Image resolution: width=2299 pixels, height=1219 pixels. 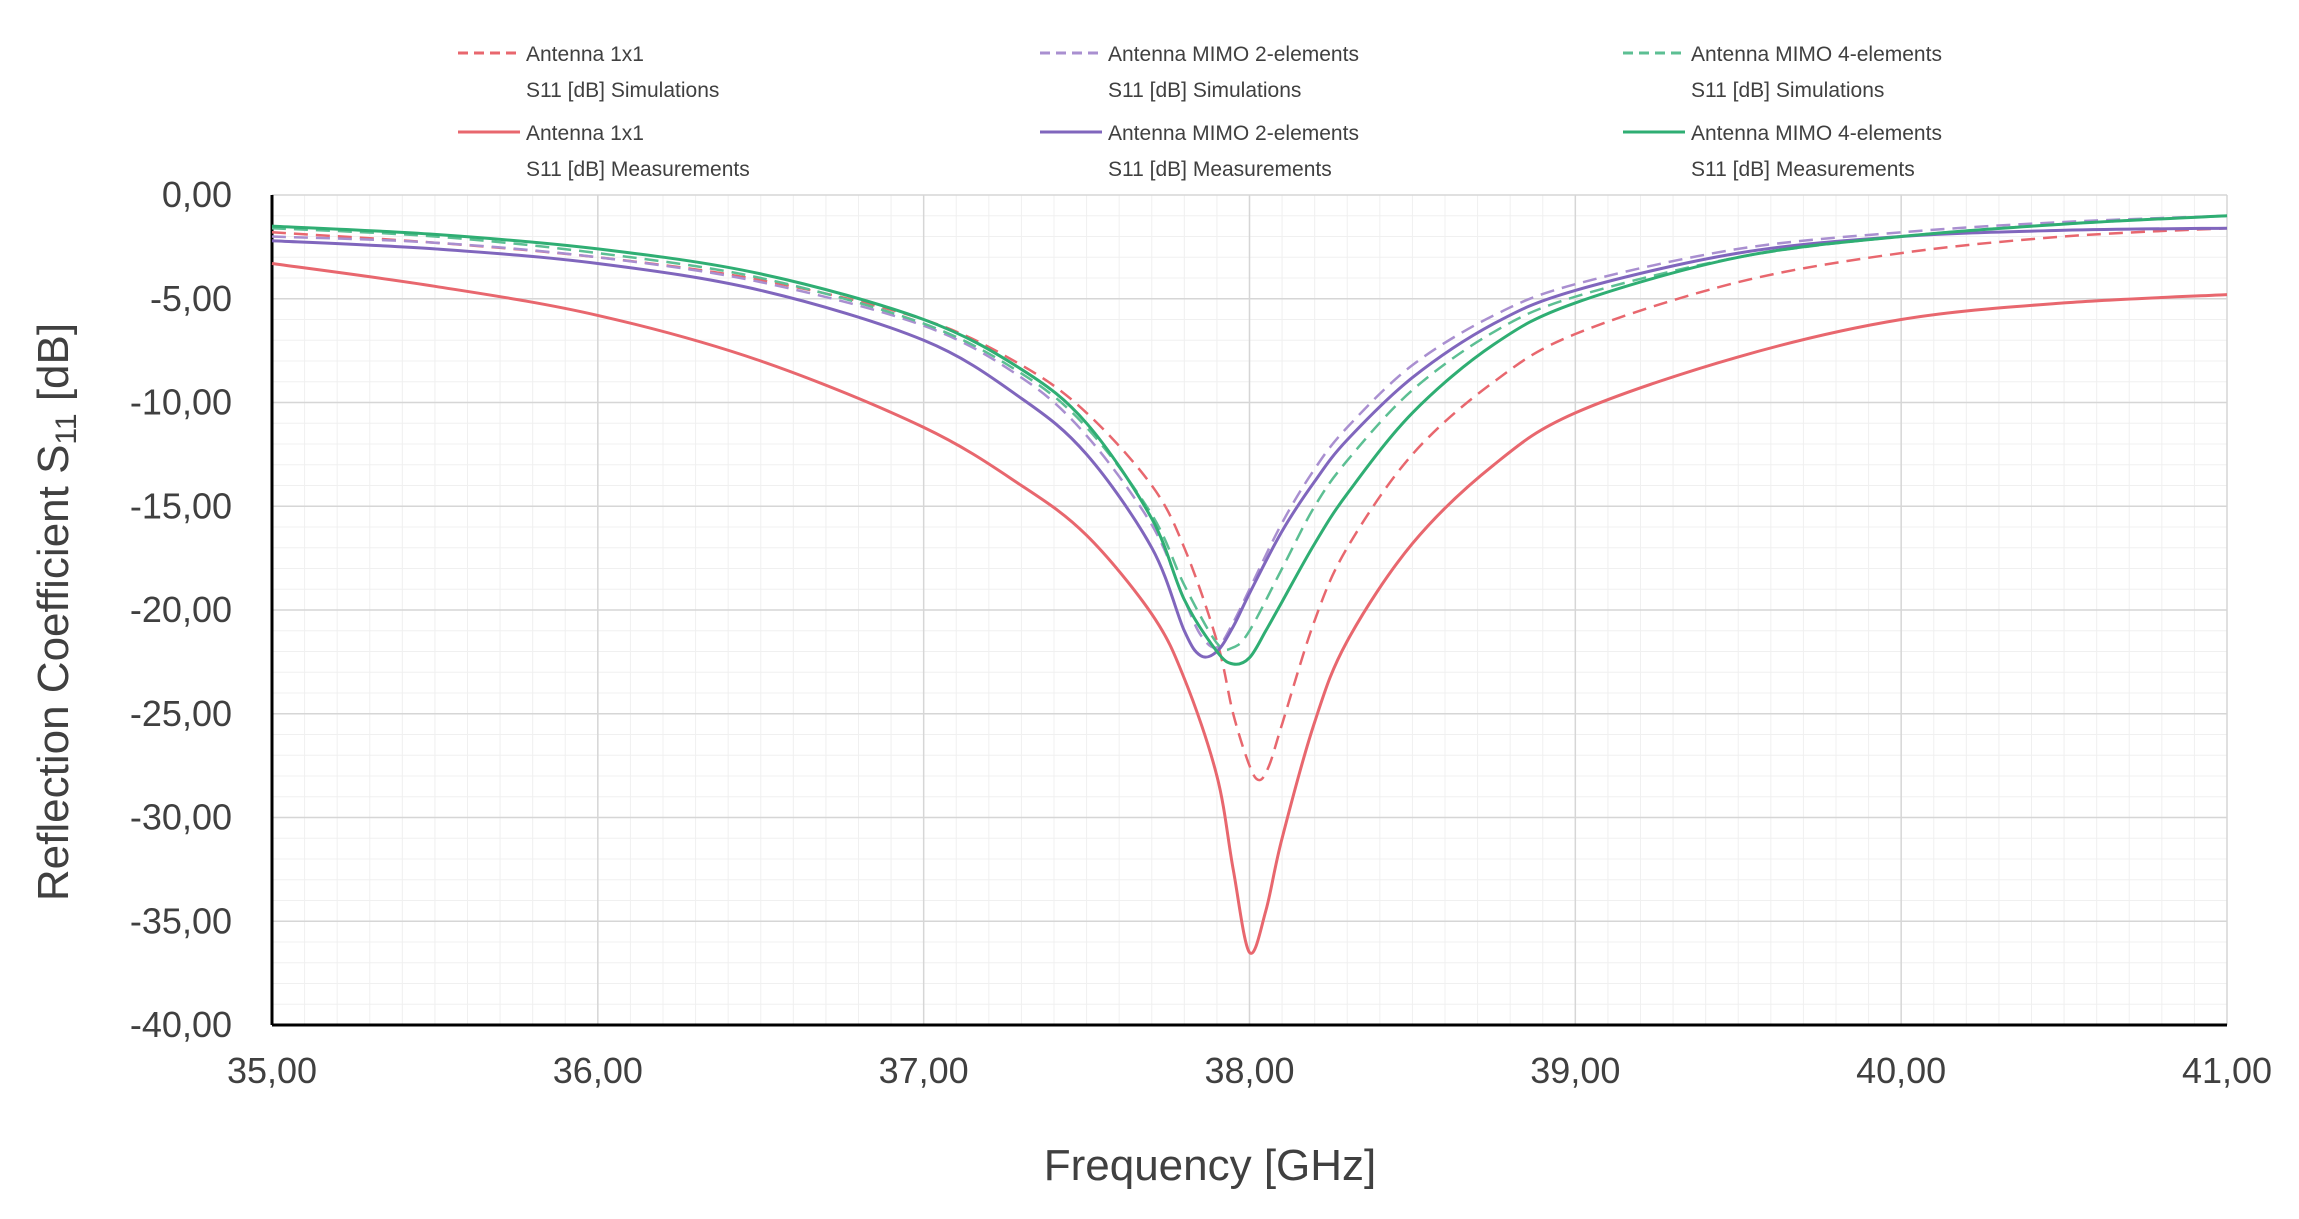 I want to click on legend-item: Antenna 1x1 S11 [dB] Measurements, so click(x=604, y=151).